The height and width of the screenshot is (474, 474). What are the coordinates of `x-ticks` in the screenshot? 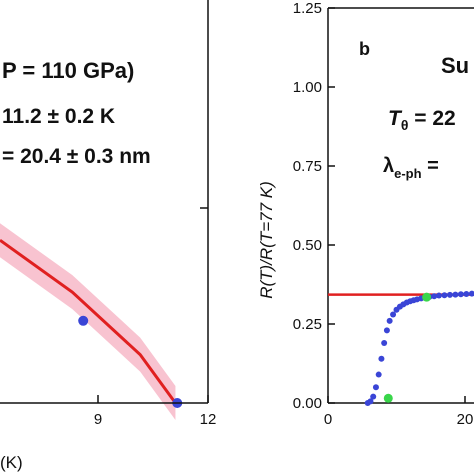 It's located at (153, 305).